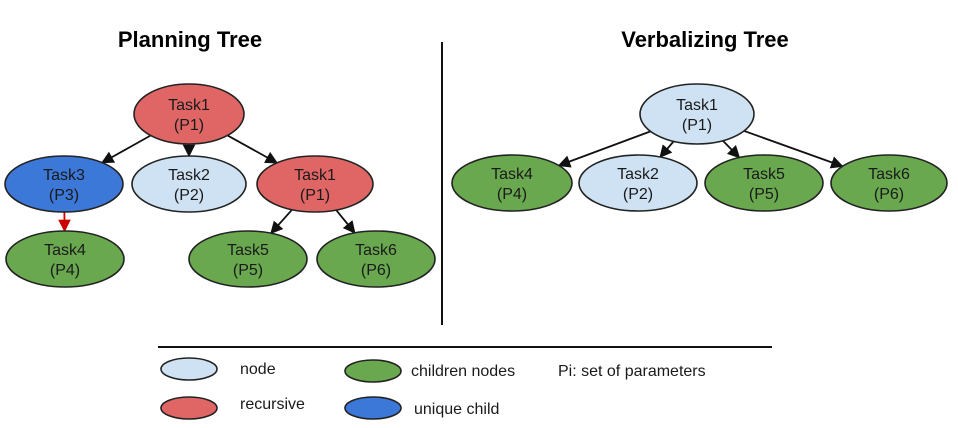 The width and height of the screenshot is (958, 428). I want to click on node-ellipse-unique, so click(64, 184).